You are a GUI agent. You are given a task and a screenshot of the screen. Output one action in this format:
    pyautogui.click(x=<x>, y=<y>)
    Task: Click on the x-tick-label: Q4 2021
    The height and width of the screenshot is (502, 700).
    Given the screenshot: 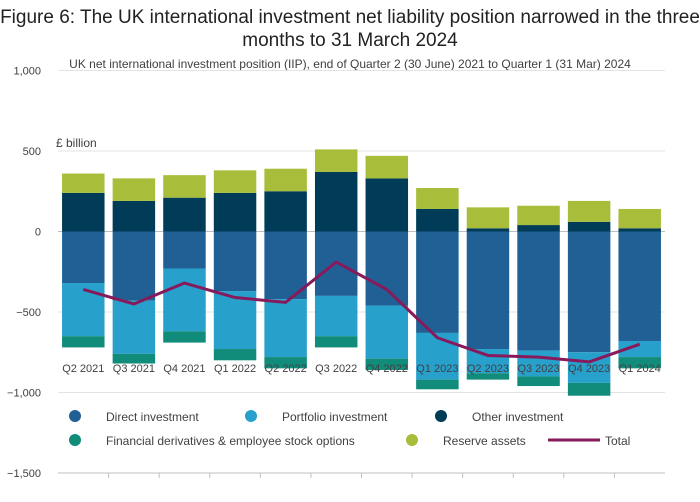 What is the action you would take?
    pyautogui.click(x=184, y=369)
    